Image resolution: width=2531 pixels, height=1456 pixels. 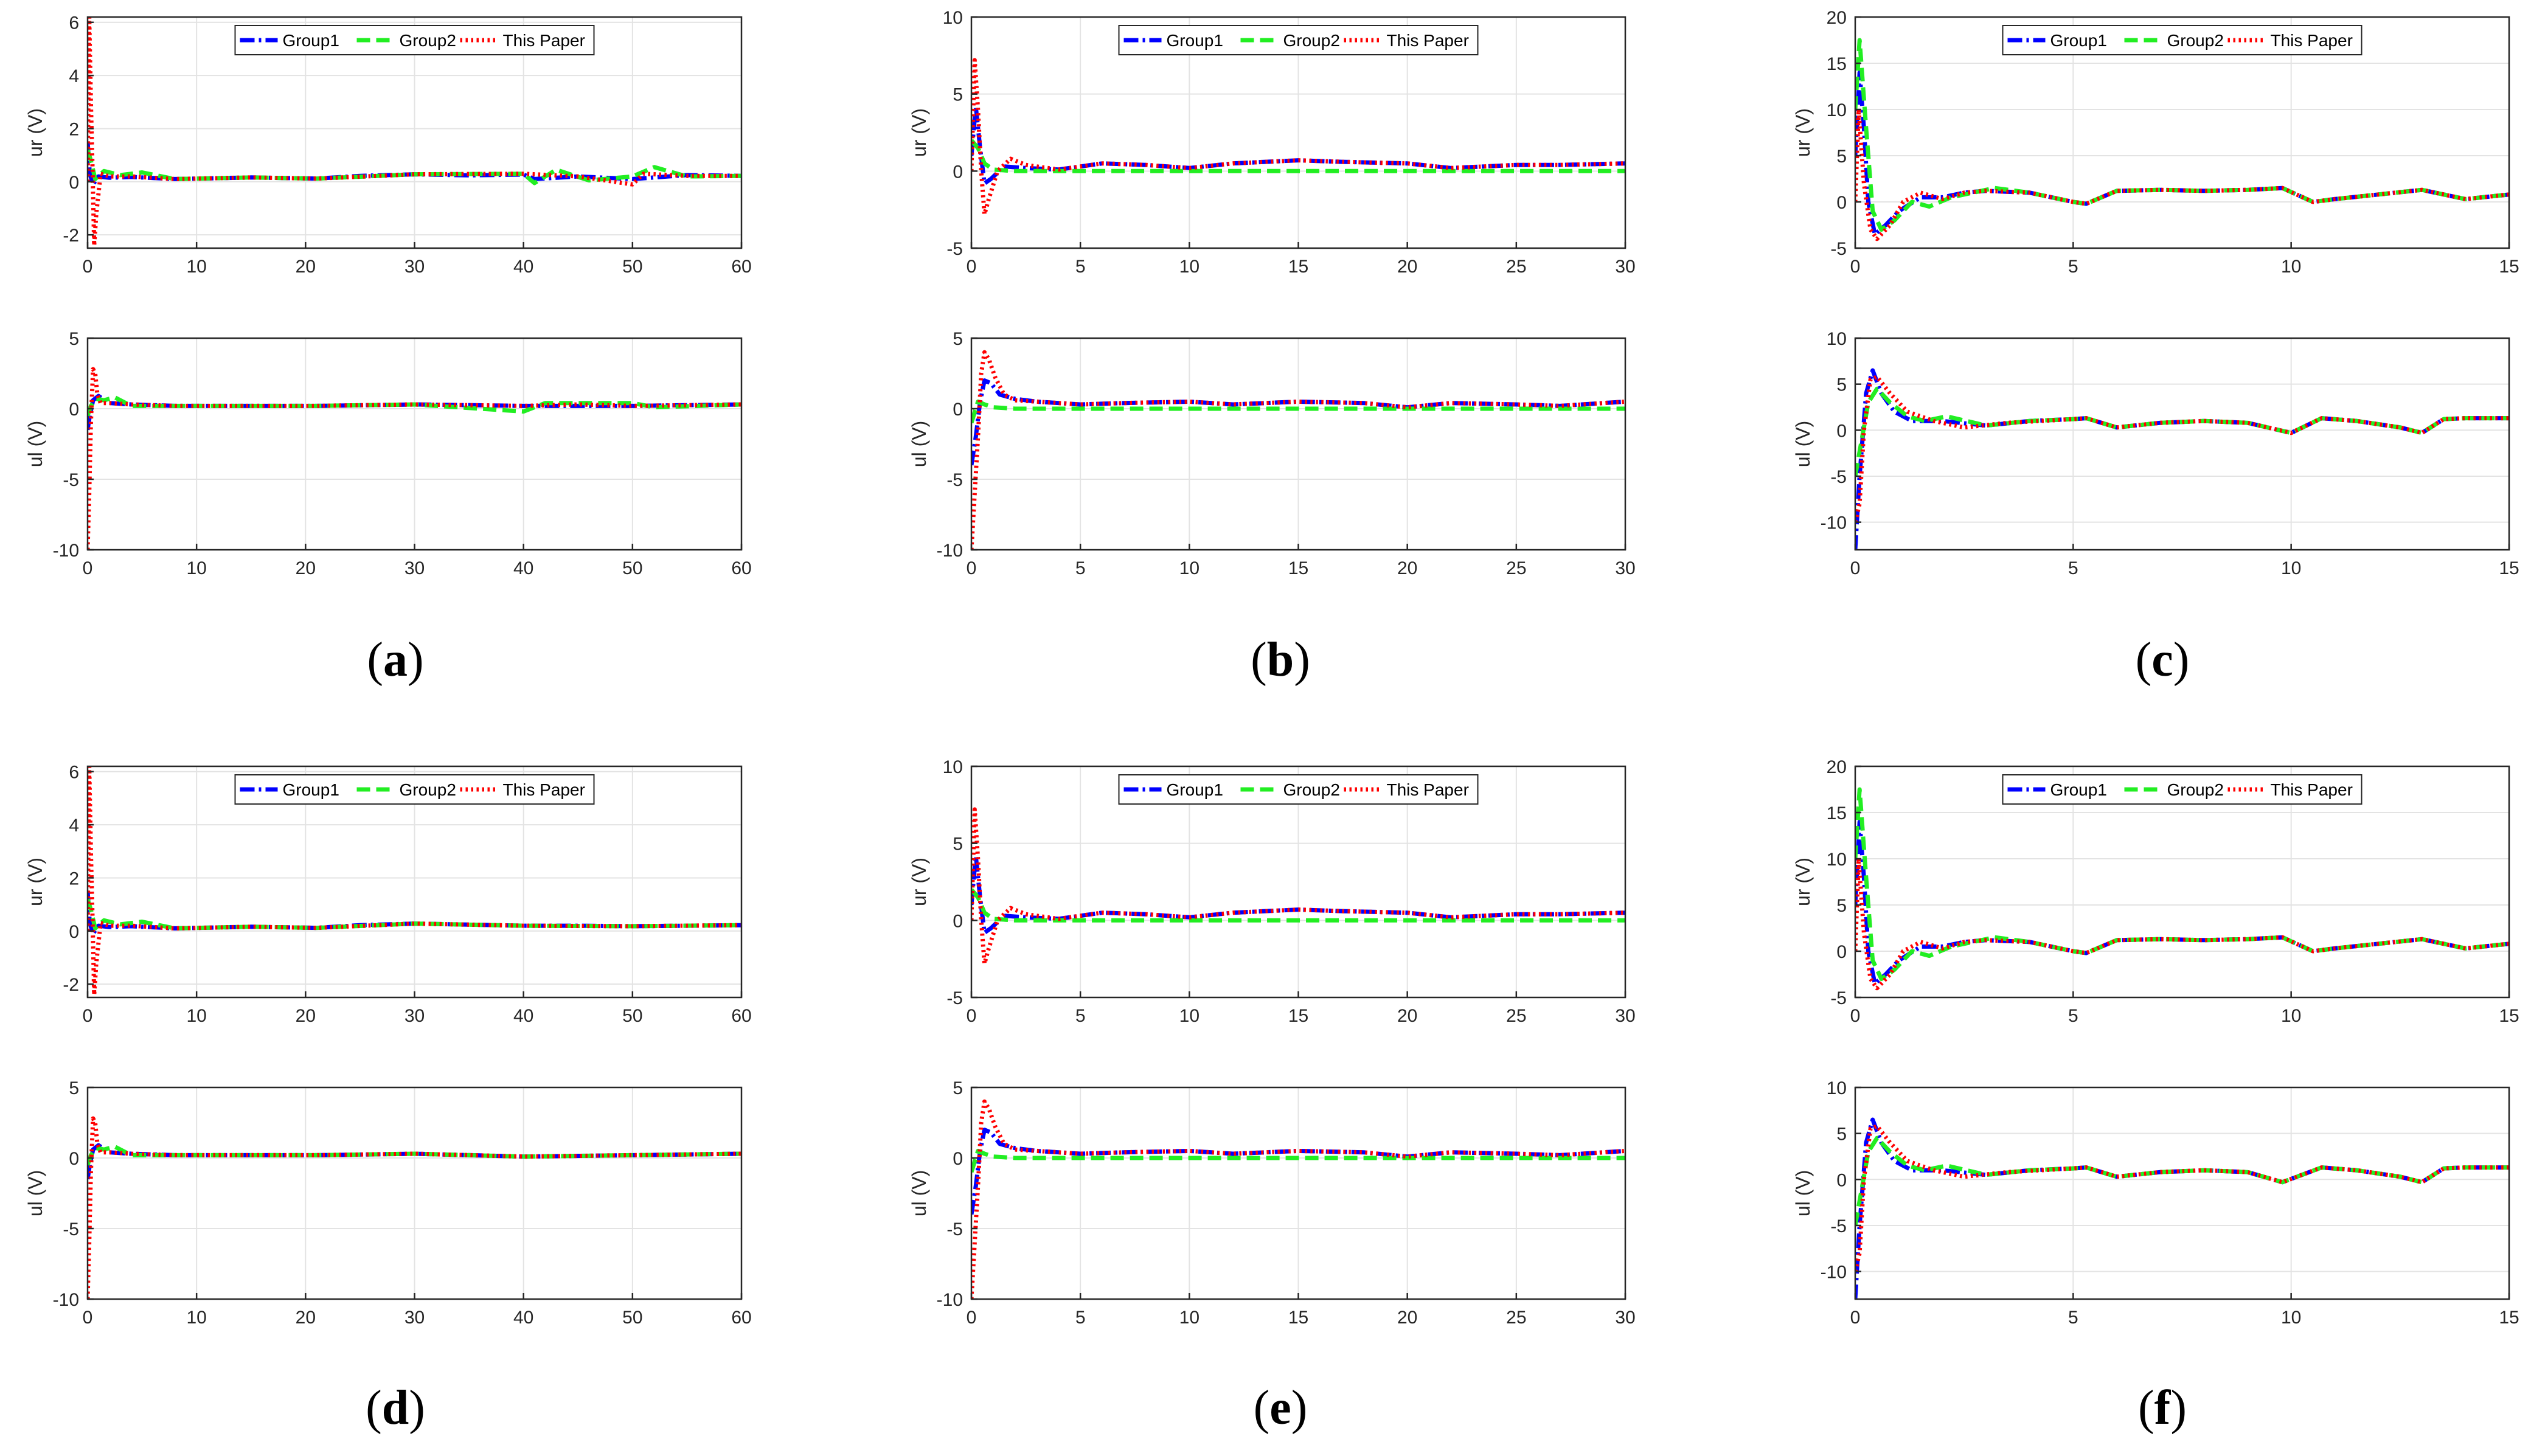 I want to click on plot-c-bottom-ytick-label: 10, so click(x=1837, y=339).